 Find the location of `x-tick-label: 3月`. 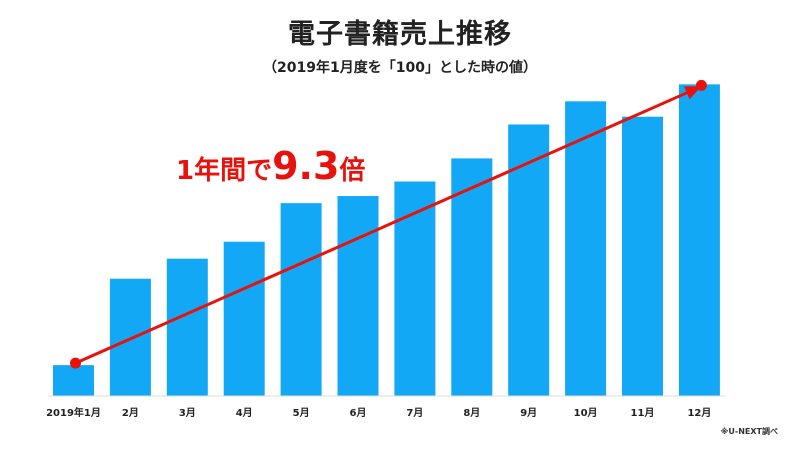

x-tick-label: 3月 is located at coordinates (187, 413).